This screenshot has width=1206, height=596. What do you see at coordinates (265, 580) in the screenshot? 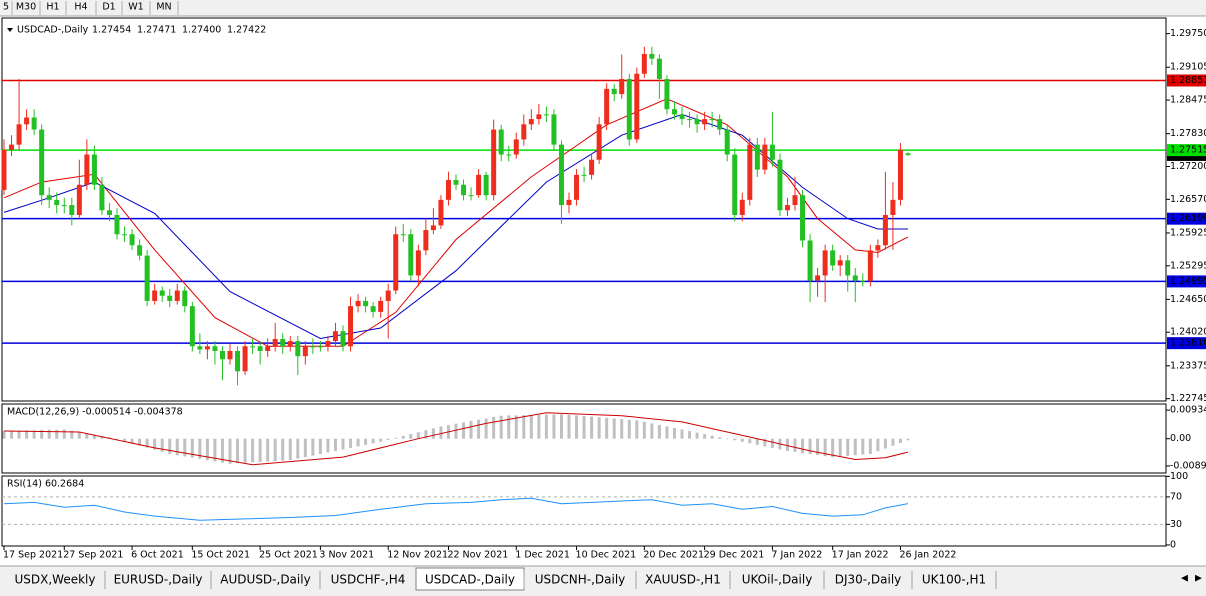
I see `chart-tab: AUDUSD-,Daily` at bounding box center [265, 580].